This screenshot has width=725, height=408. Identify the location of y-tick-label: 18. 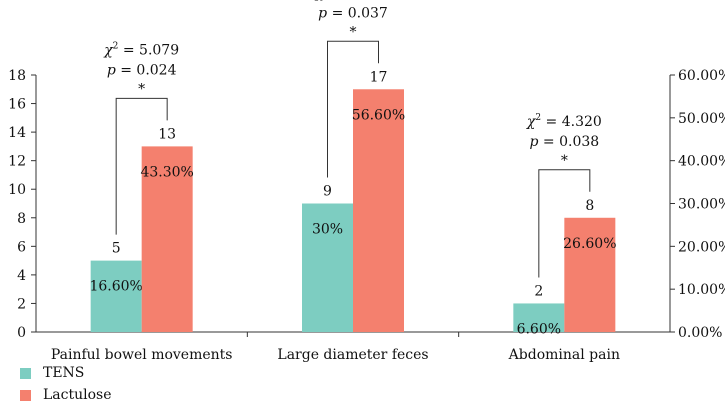
(17, 76).